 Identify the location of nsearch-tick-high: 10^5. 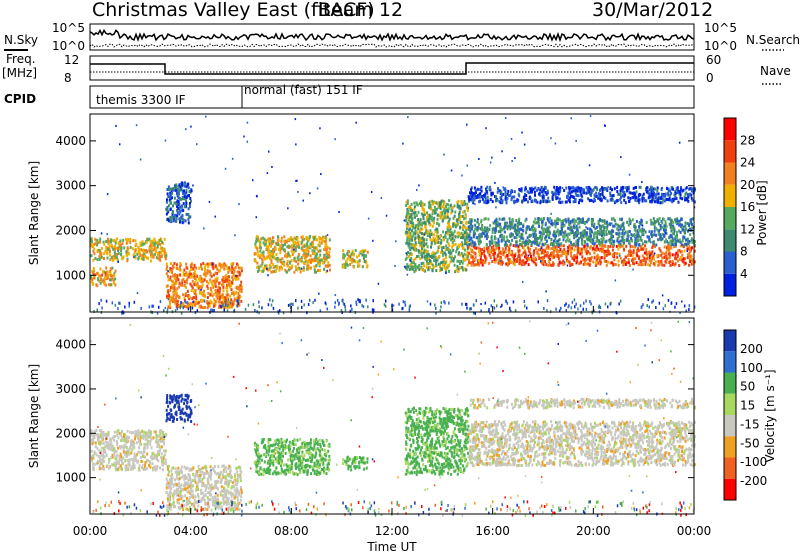
(720, 28).